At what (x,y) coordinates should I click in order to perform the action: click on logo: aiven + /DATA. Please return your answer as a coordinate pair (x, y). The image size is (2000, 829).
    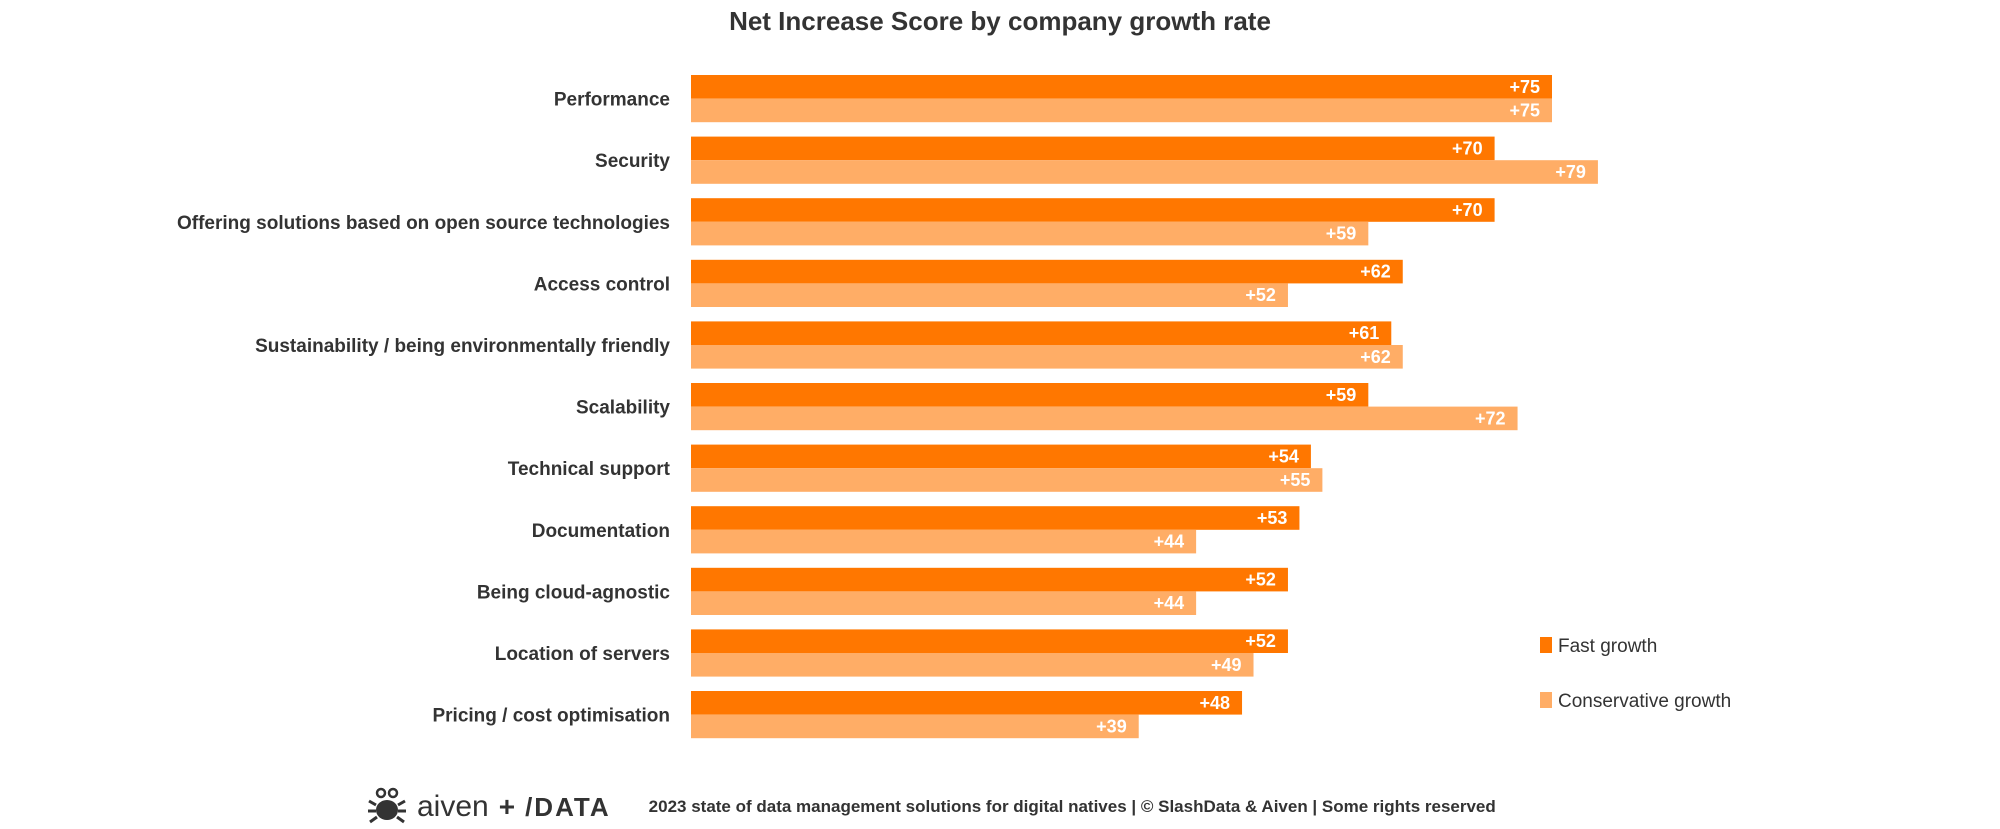
    Looking at the image, I should click on (489, 807).